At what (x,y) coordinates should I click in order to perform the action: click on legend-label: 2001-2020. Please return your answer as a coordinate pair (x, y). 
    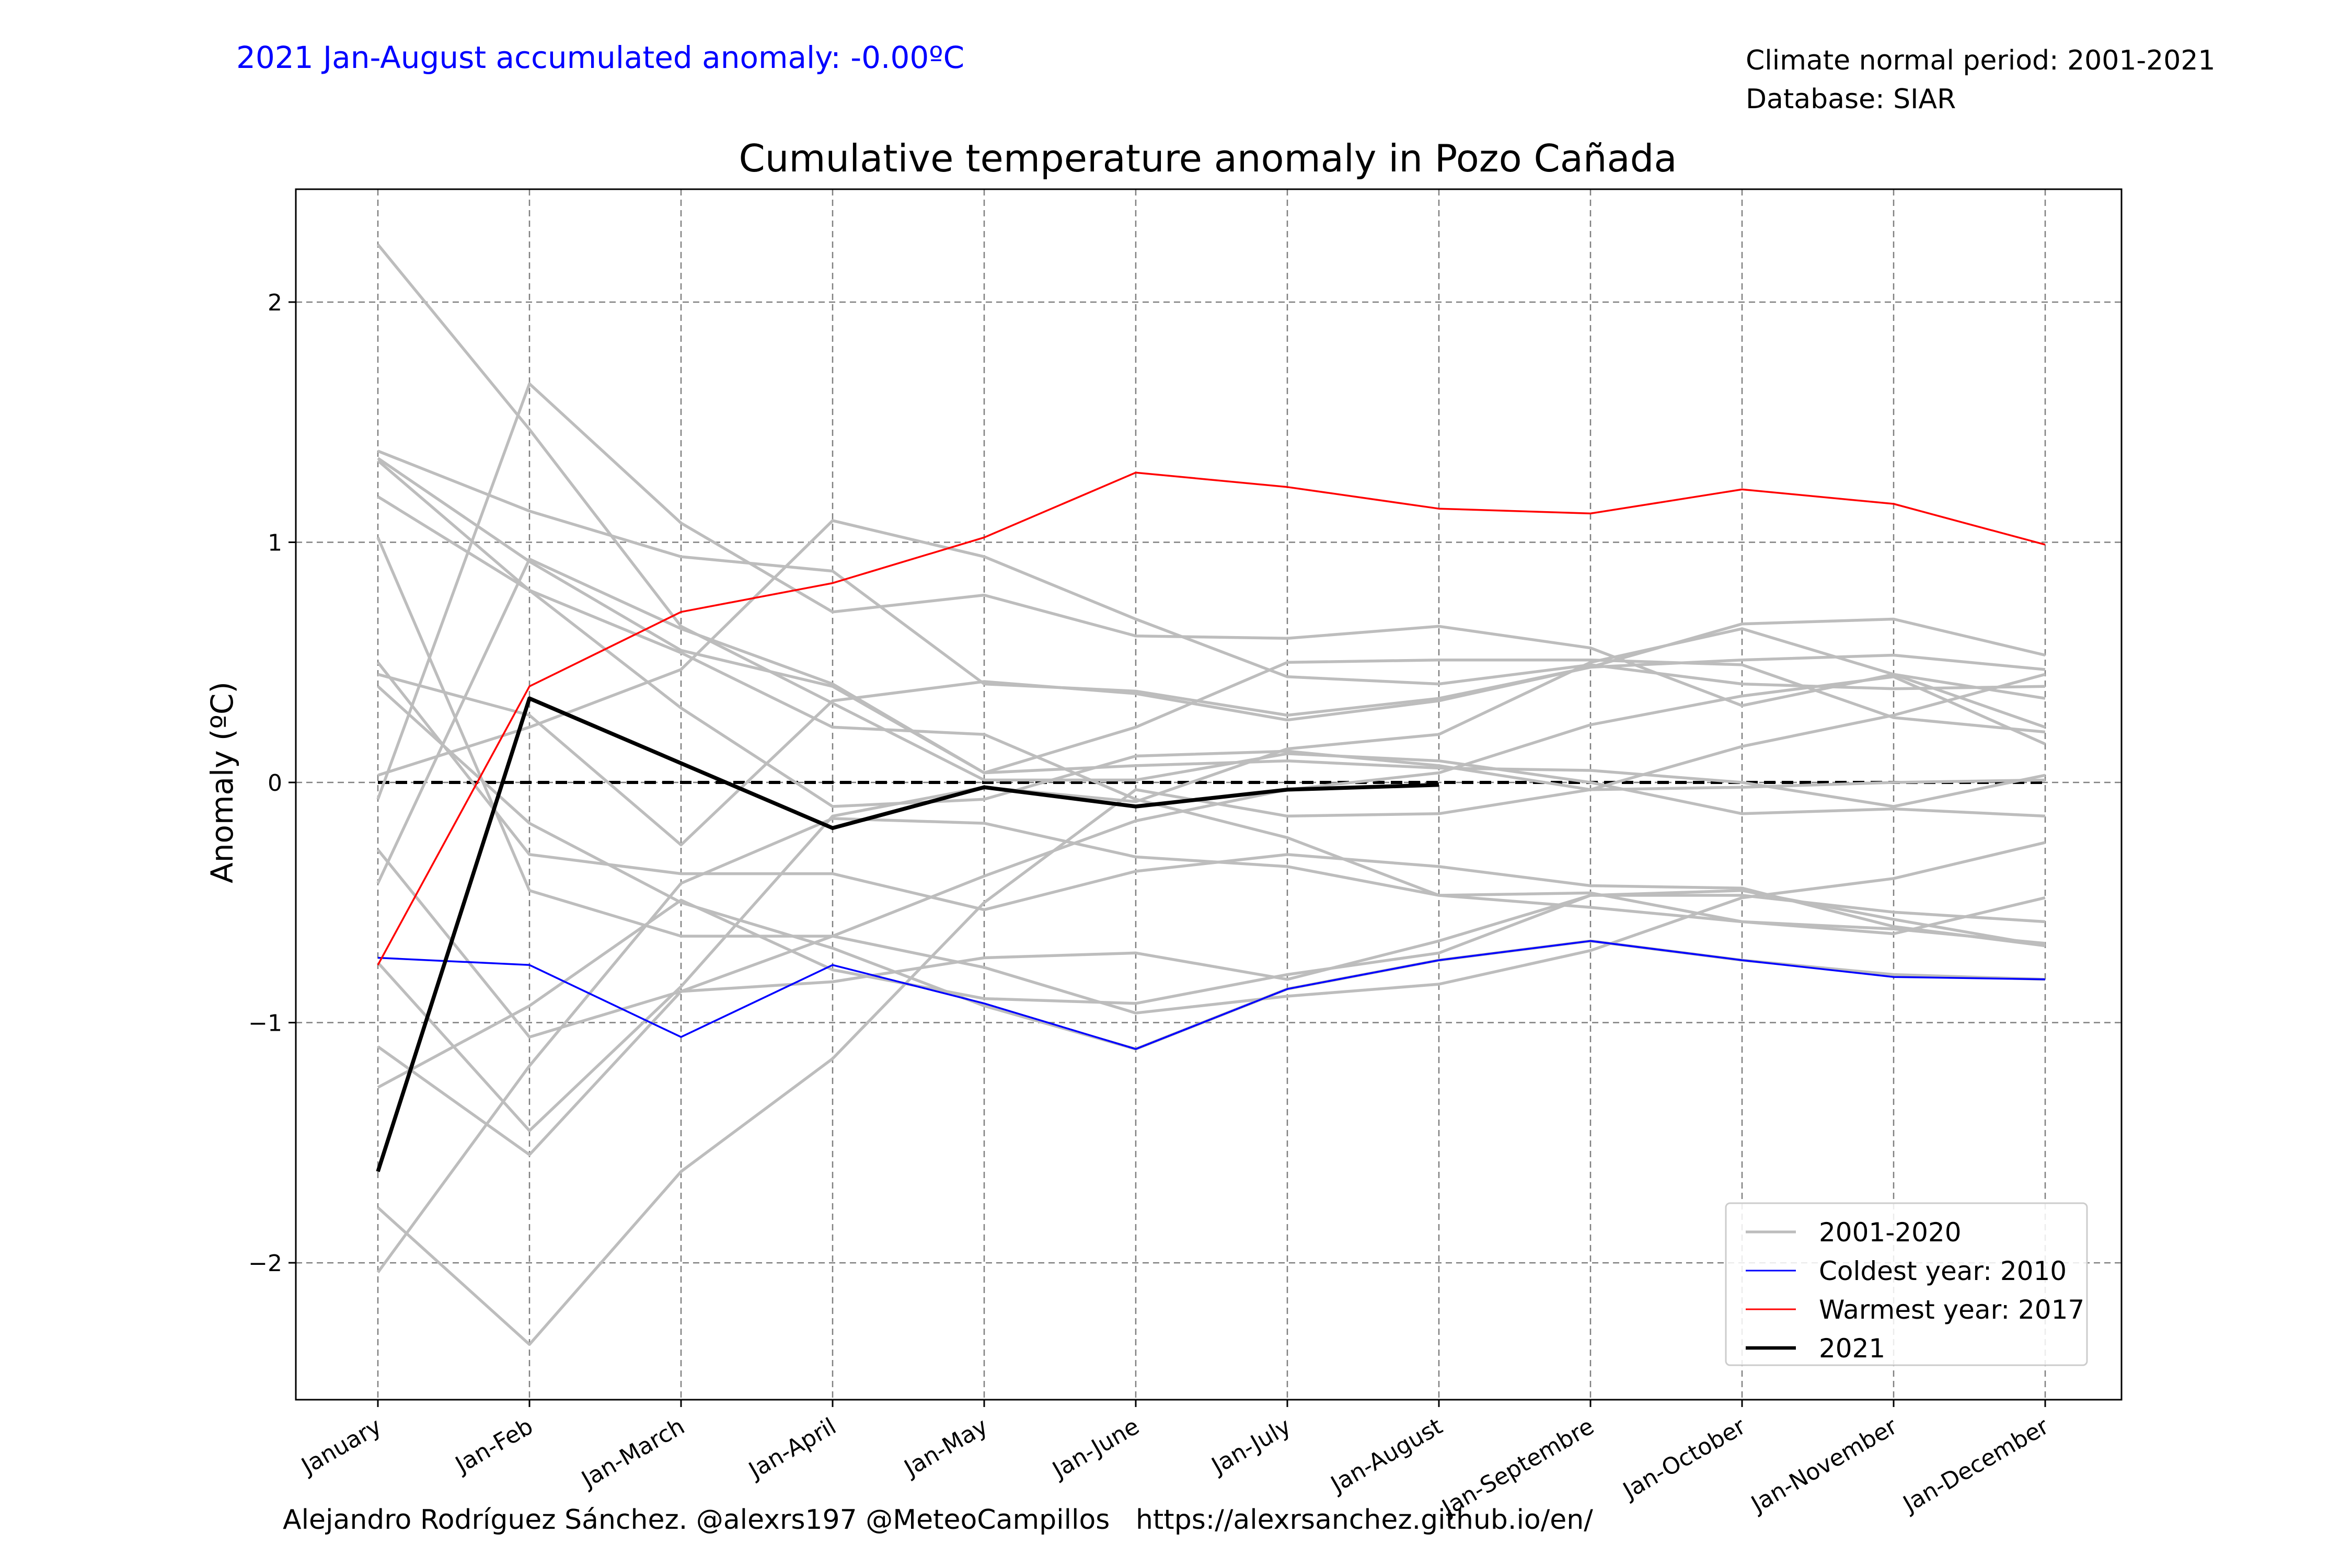
    Looking at the image, I should click on (1890, 1232).